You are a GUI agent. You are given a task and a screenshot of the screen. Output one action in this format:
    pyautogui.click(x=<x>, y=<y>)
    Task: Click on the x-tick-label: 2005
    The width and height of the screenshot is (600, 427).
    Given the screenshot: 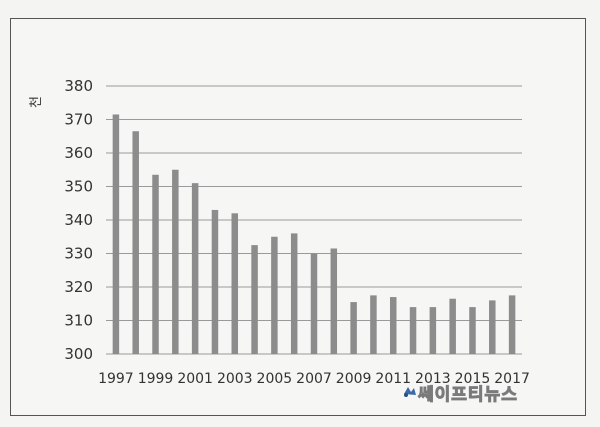 What is the action you would take?
    pyautogui.click(x=275, y=379)
    